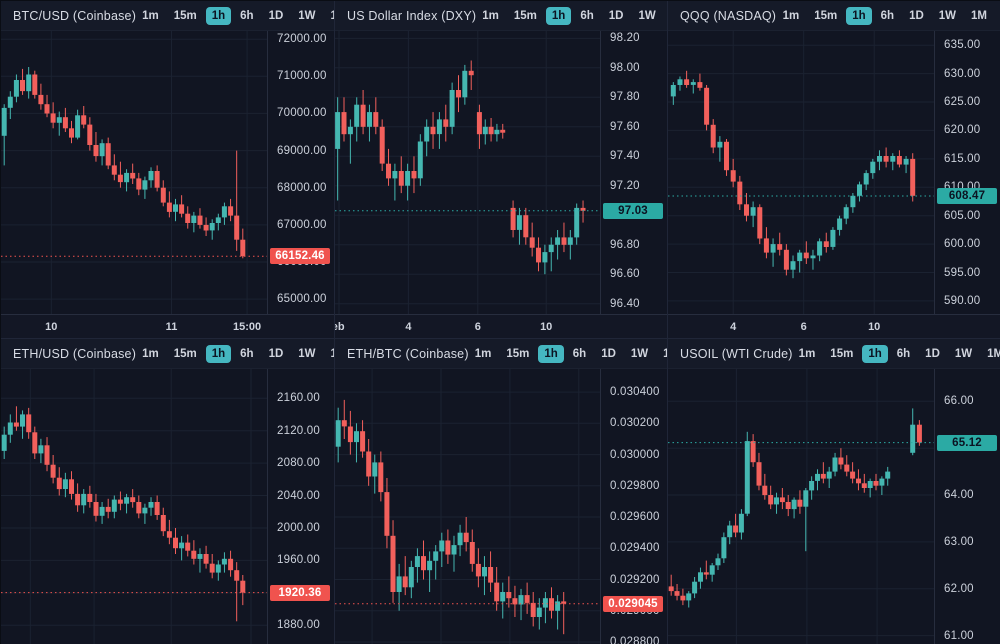 This screenshot has width=1000, height=644. I want to click on time-axis: 4 6 10, so click(834, 326).